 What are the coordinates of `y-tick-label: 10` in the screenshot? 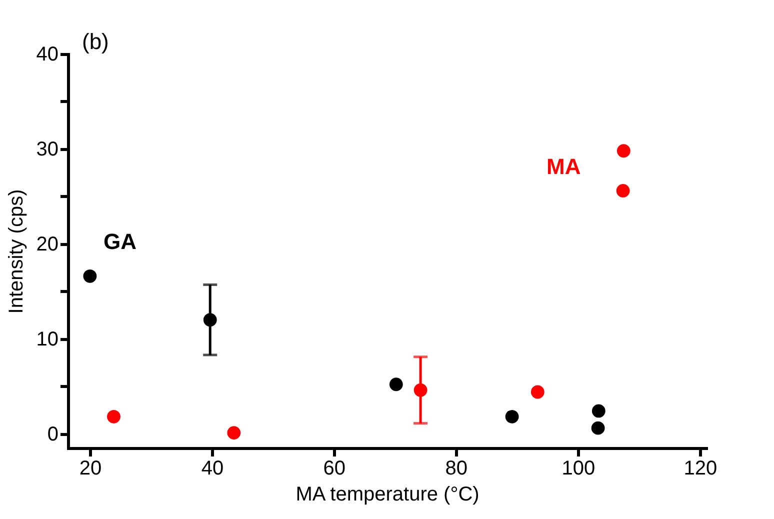 It's located at (47, 339).